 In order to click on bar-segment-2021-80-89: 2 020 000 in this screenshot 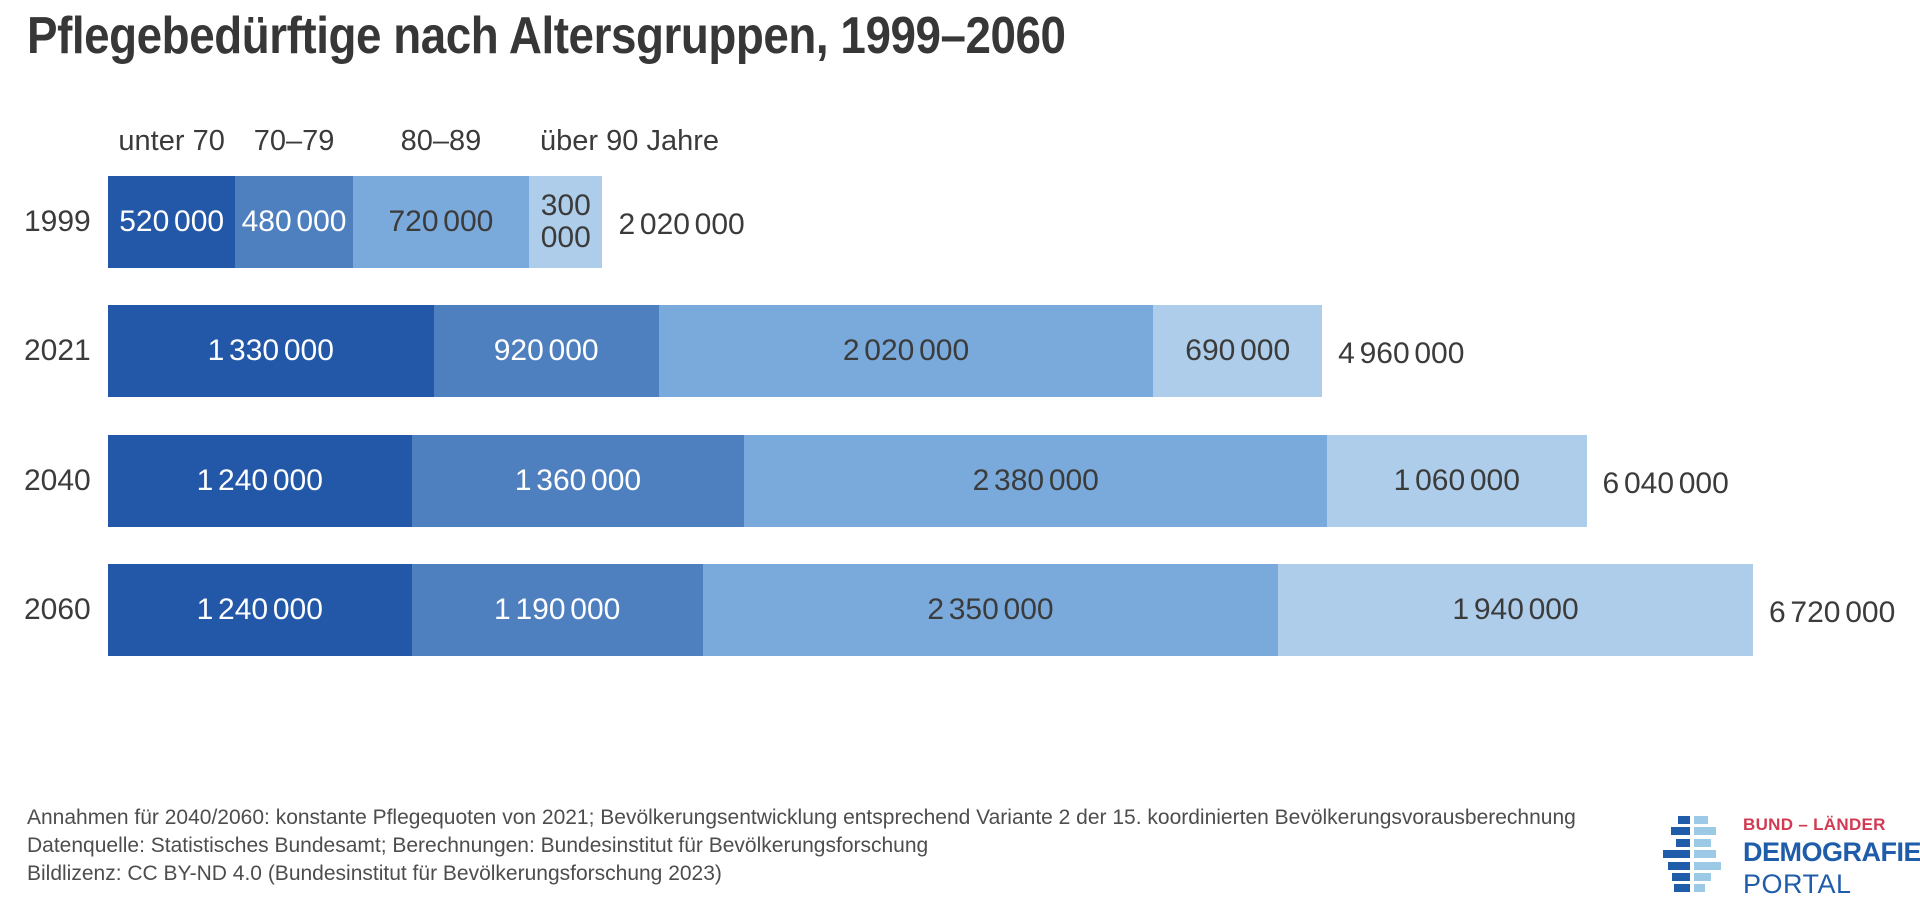, I will do `click(906, 351)`.